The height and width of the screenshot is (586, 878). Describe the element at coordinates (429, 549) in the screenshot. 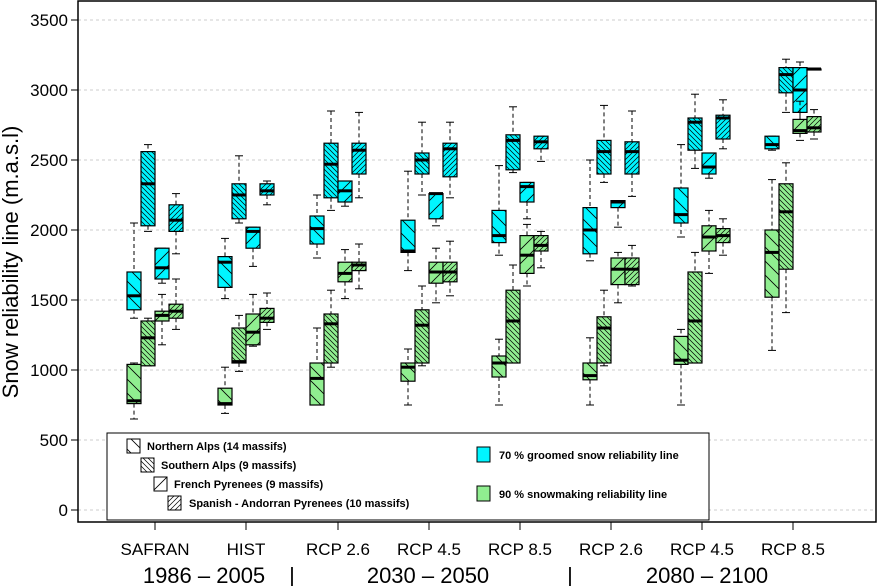

I see `x-tick-label: RCP 4.5` at that location.